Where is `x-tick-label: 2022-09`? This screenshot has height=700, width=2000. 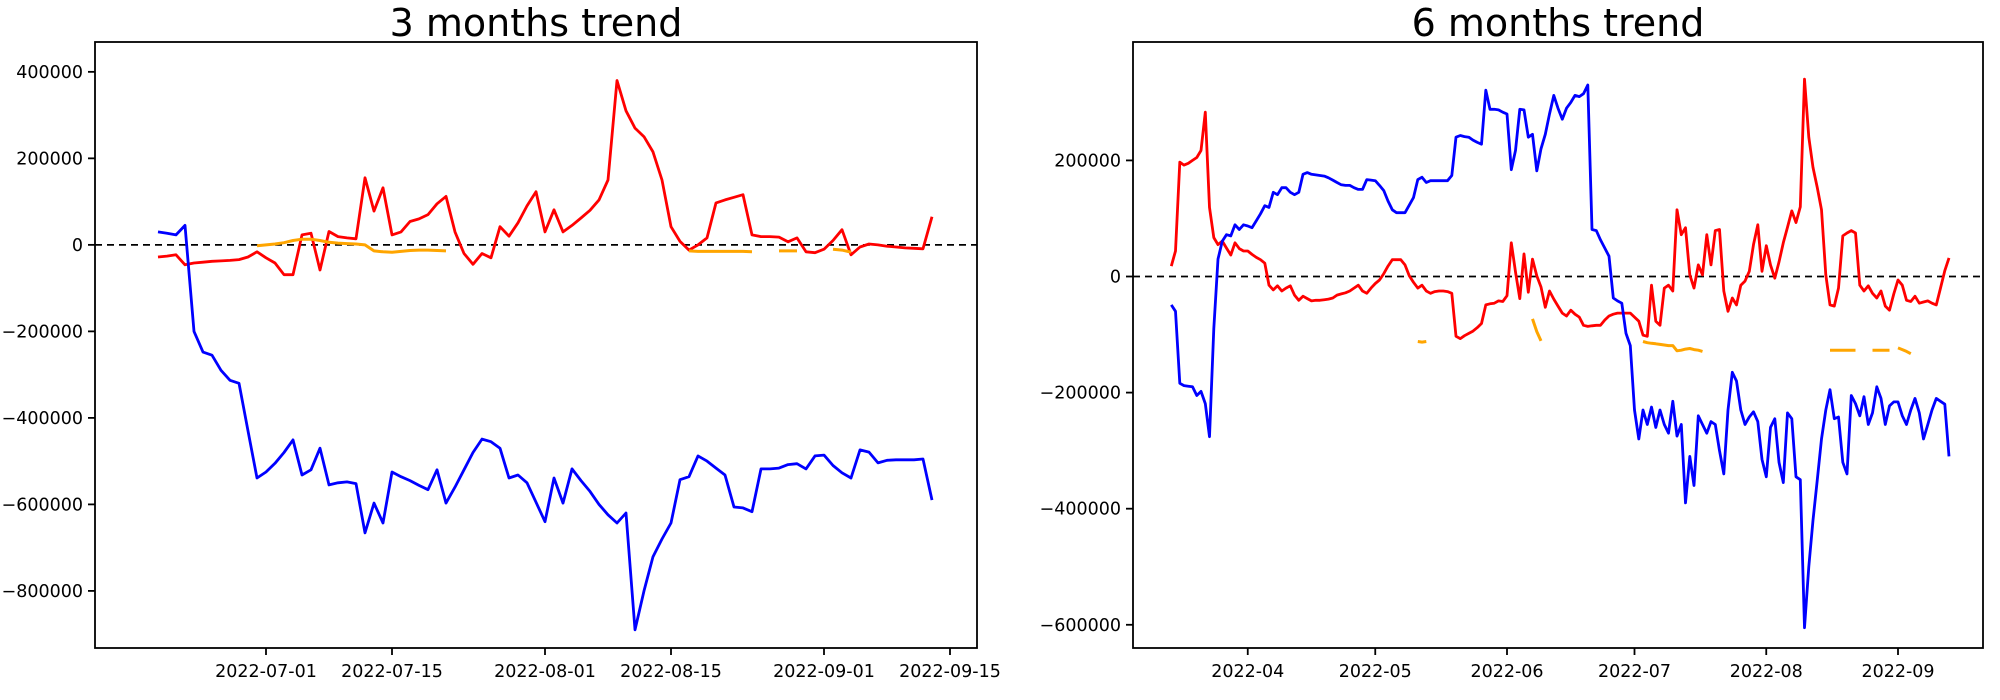 x-tick-label: 2022-09 is located at coordinates (1897, 672).